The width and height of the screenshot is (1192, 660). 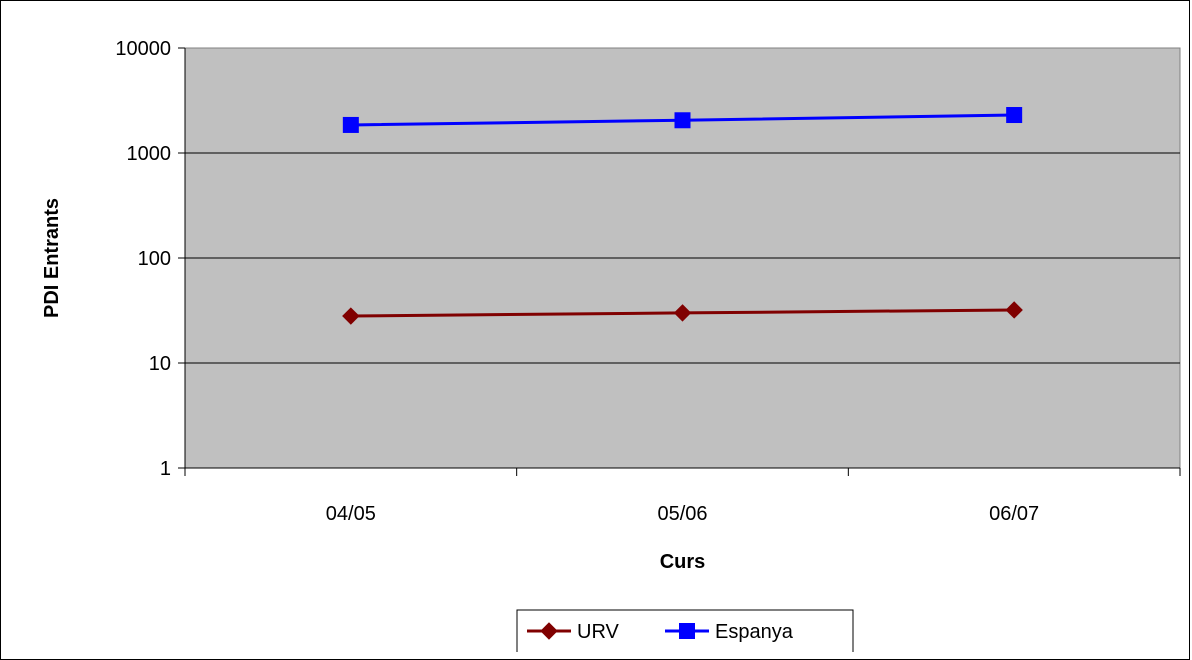 I want to click on legend: URV Espanya, so click(x=685, y=630).